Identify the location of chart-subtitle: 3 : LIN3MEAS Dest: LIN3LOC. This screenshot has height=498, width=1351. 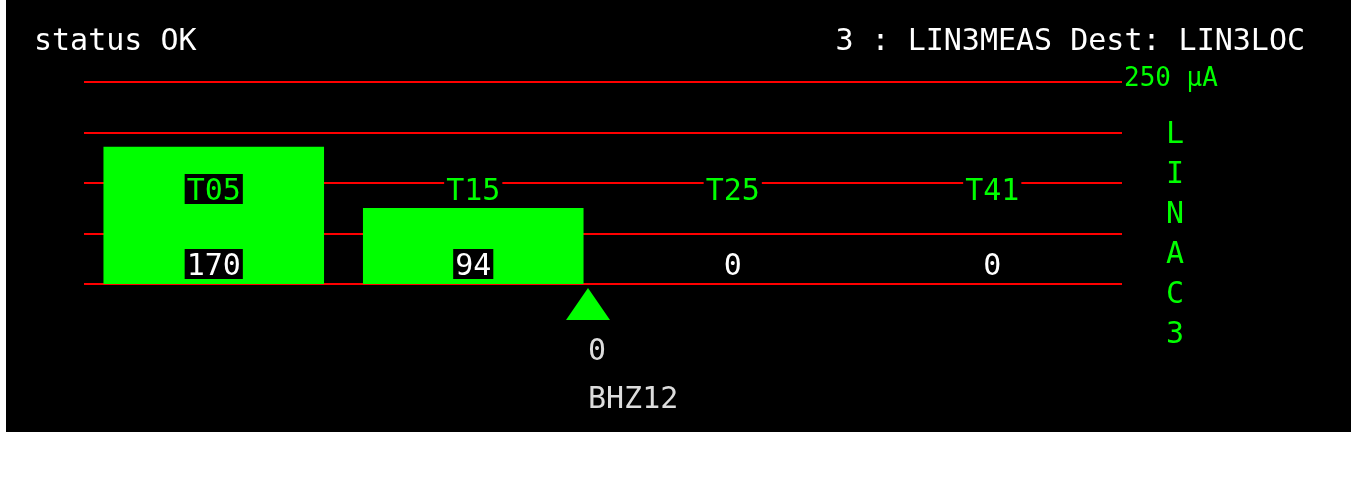
(1070, 39).